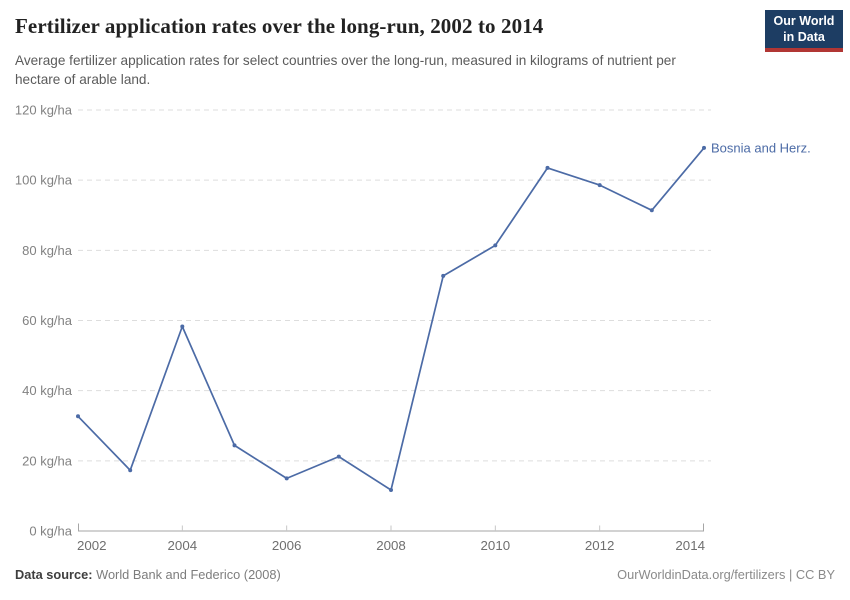  Describe the element at coordinates (496, 545) in the screenshot. I see `x-tick-label: 2010` at that location.